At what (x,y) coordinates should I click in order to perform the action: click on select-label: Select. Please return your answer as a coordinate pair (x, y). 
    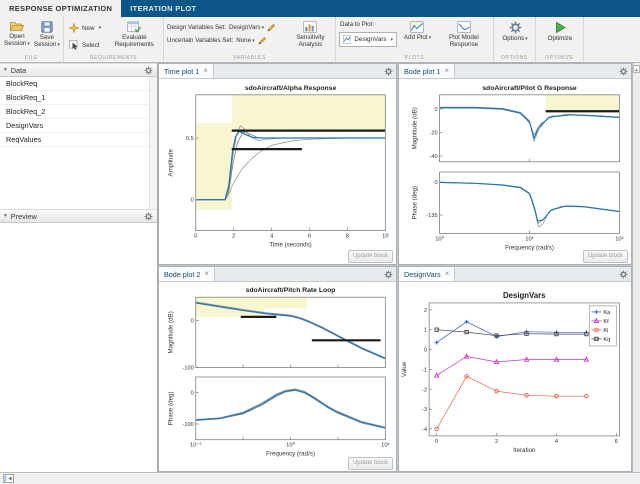
    Looking at the image, I should click on (91, 45).